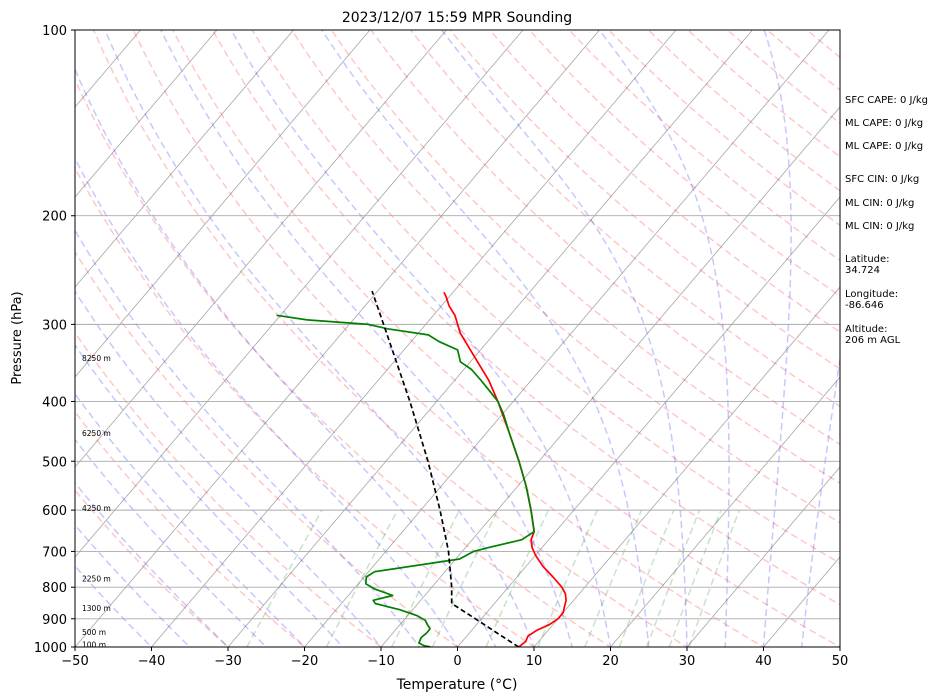  I want to click on height-label: 2250 m, so click(96, 579).